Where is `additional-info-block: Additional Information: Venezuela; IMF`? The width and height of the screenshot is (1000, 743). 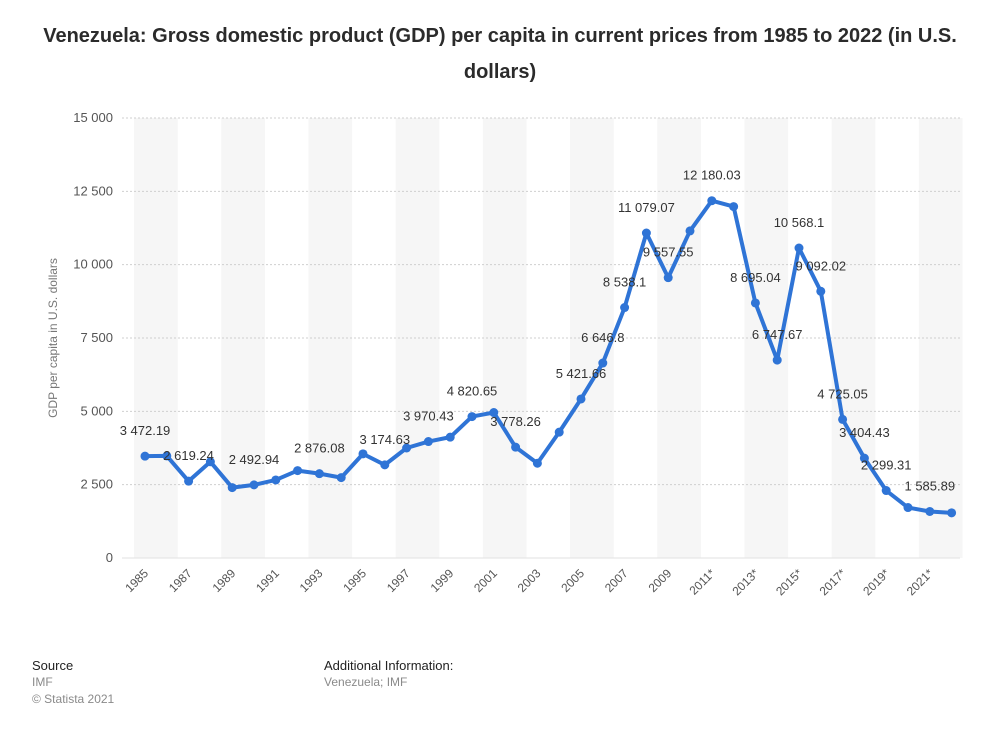 additional-info-block: Additional Information: Venezuela; IMF is located at coordinates (388, 674).